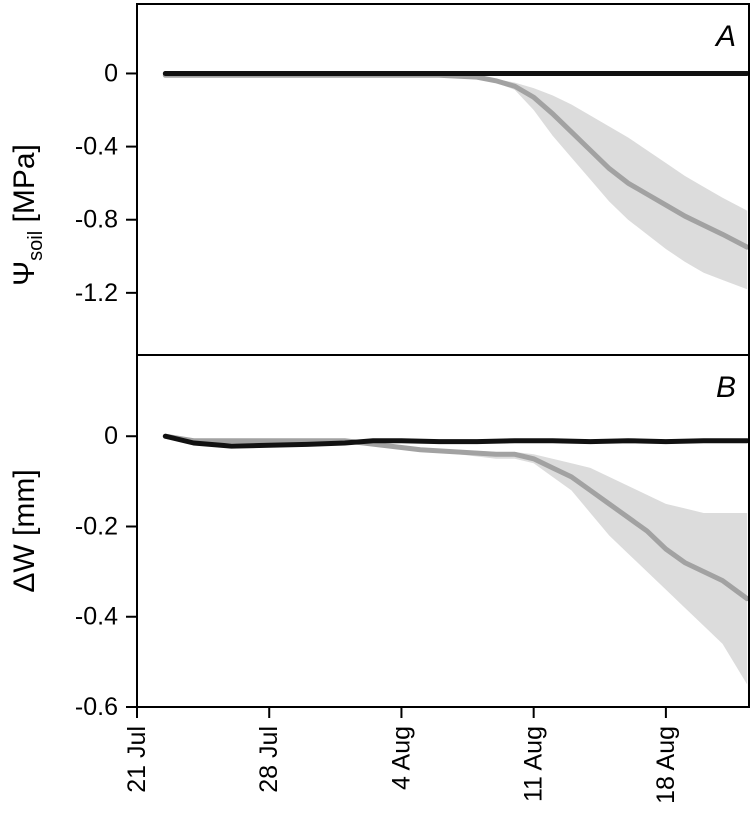 The width and height of the screenshot is (754, 820). What do you see at coordinates (111, 73) in the screenshot?
I see `panel-a-y-tick-label: 0` at bounding box center [111, 73].